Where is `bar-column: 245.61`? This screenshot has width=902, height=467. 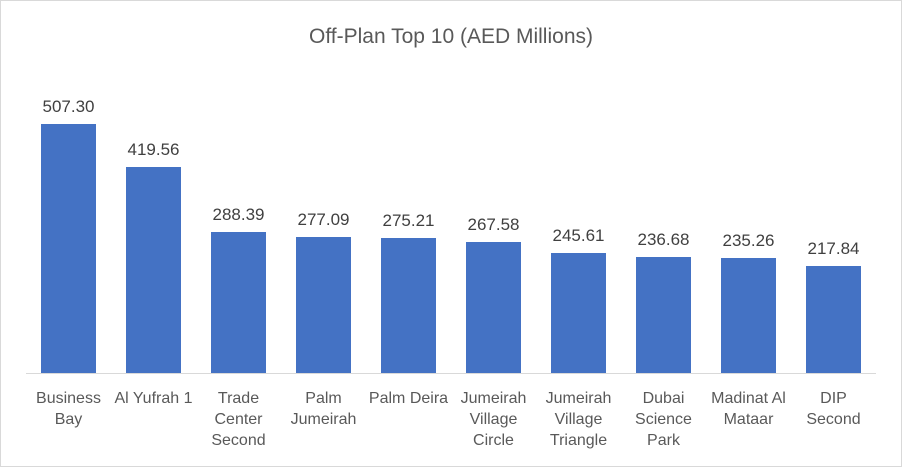
bar-column: 245.61 is located at coordinates (578, 226).